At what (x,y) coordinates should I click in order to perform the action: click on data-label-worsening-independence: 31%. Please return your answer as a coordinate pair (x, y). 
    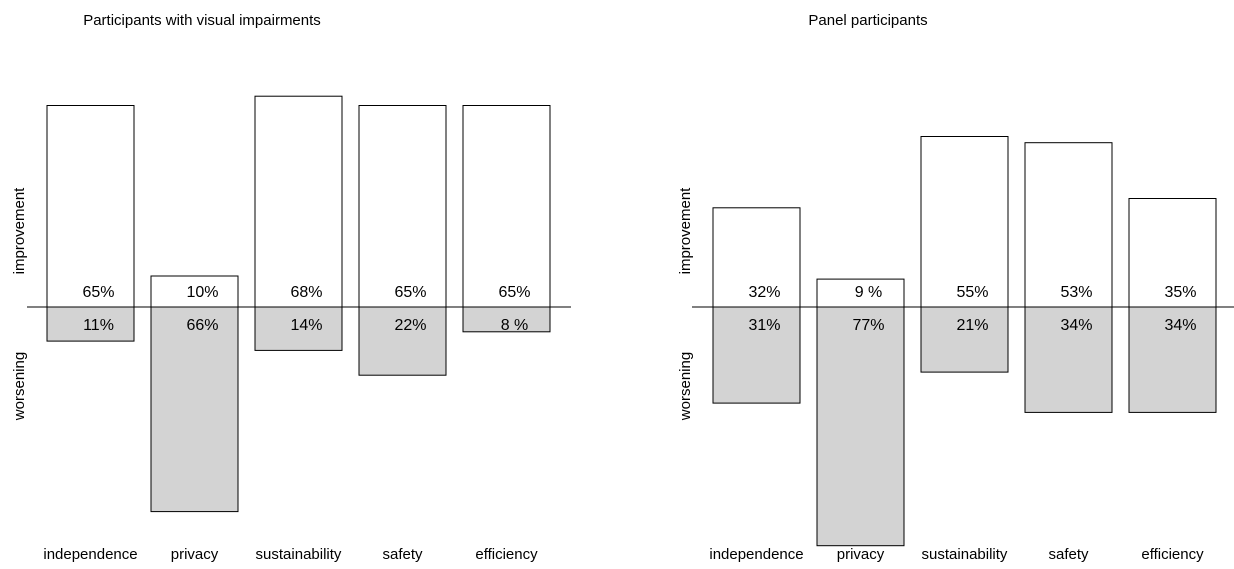
    Looking at the image, I should click on (764, 325).